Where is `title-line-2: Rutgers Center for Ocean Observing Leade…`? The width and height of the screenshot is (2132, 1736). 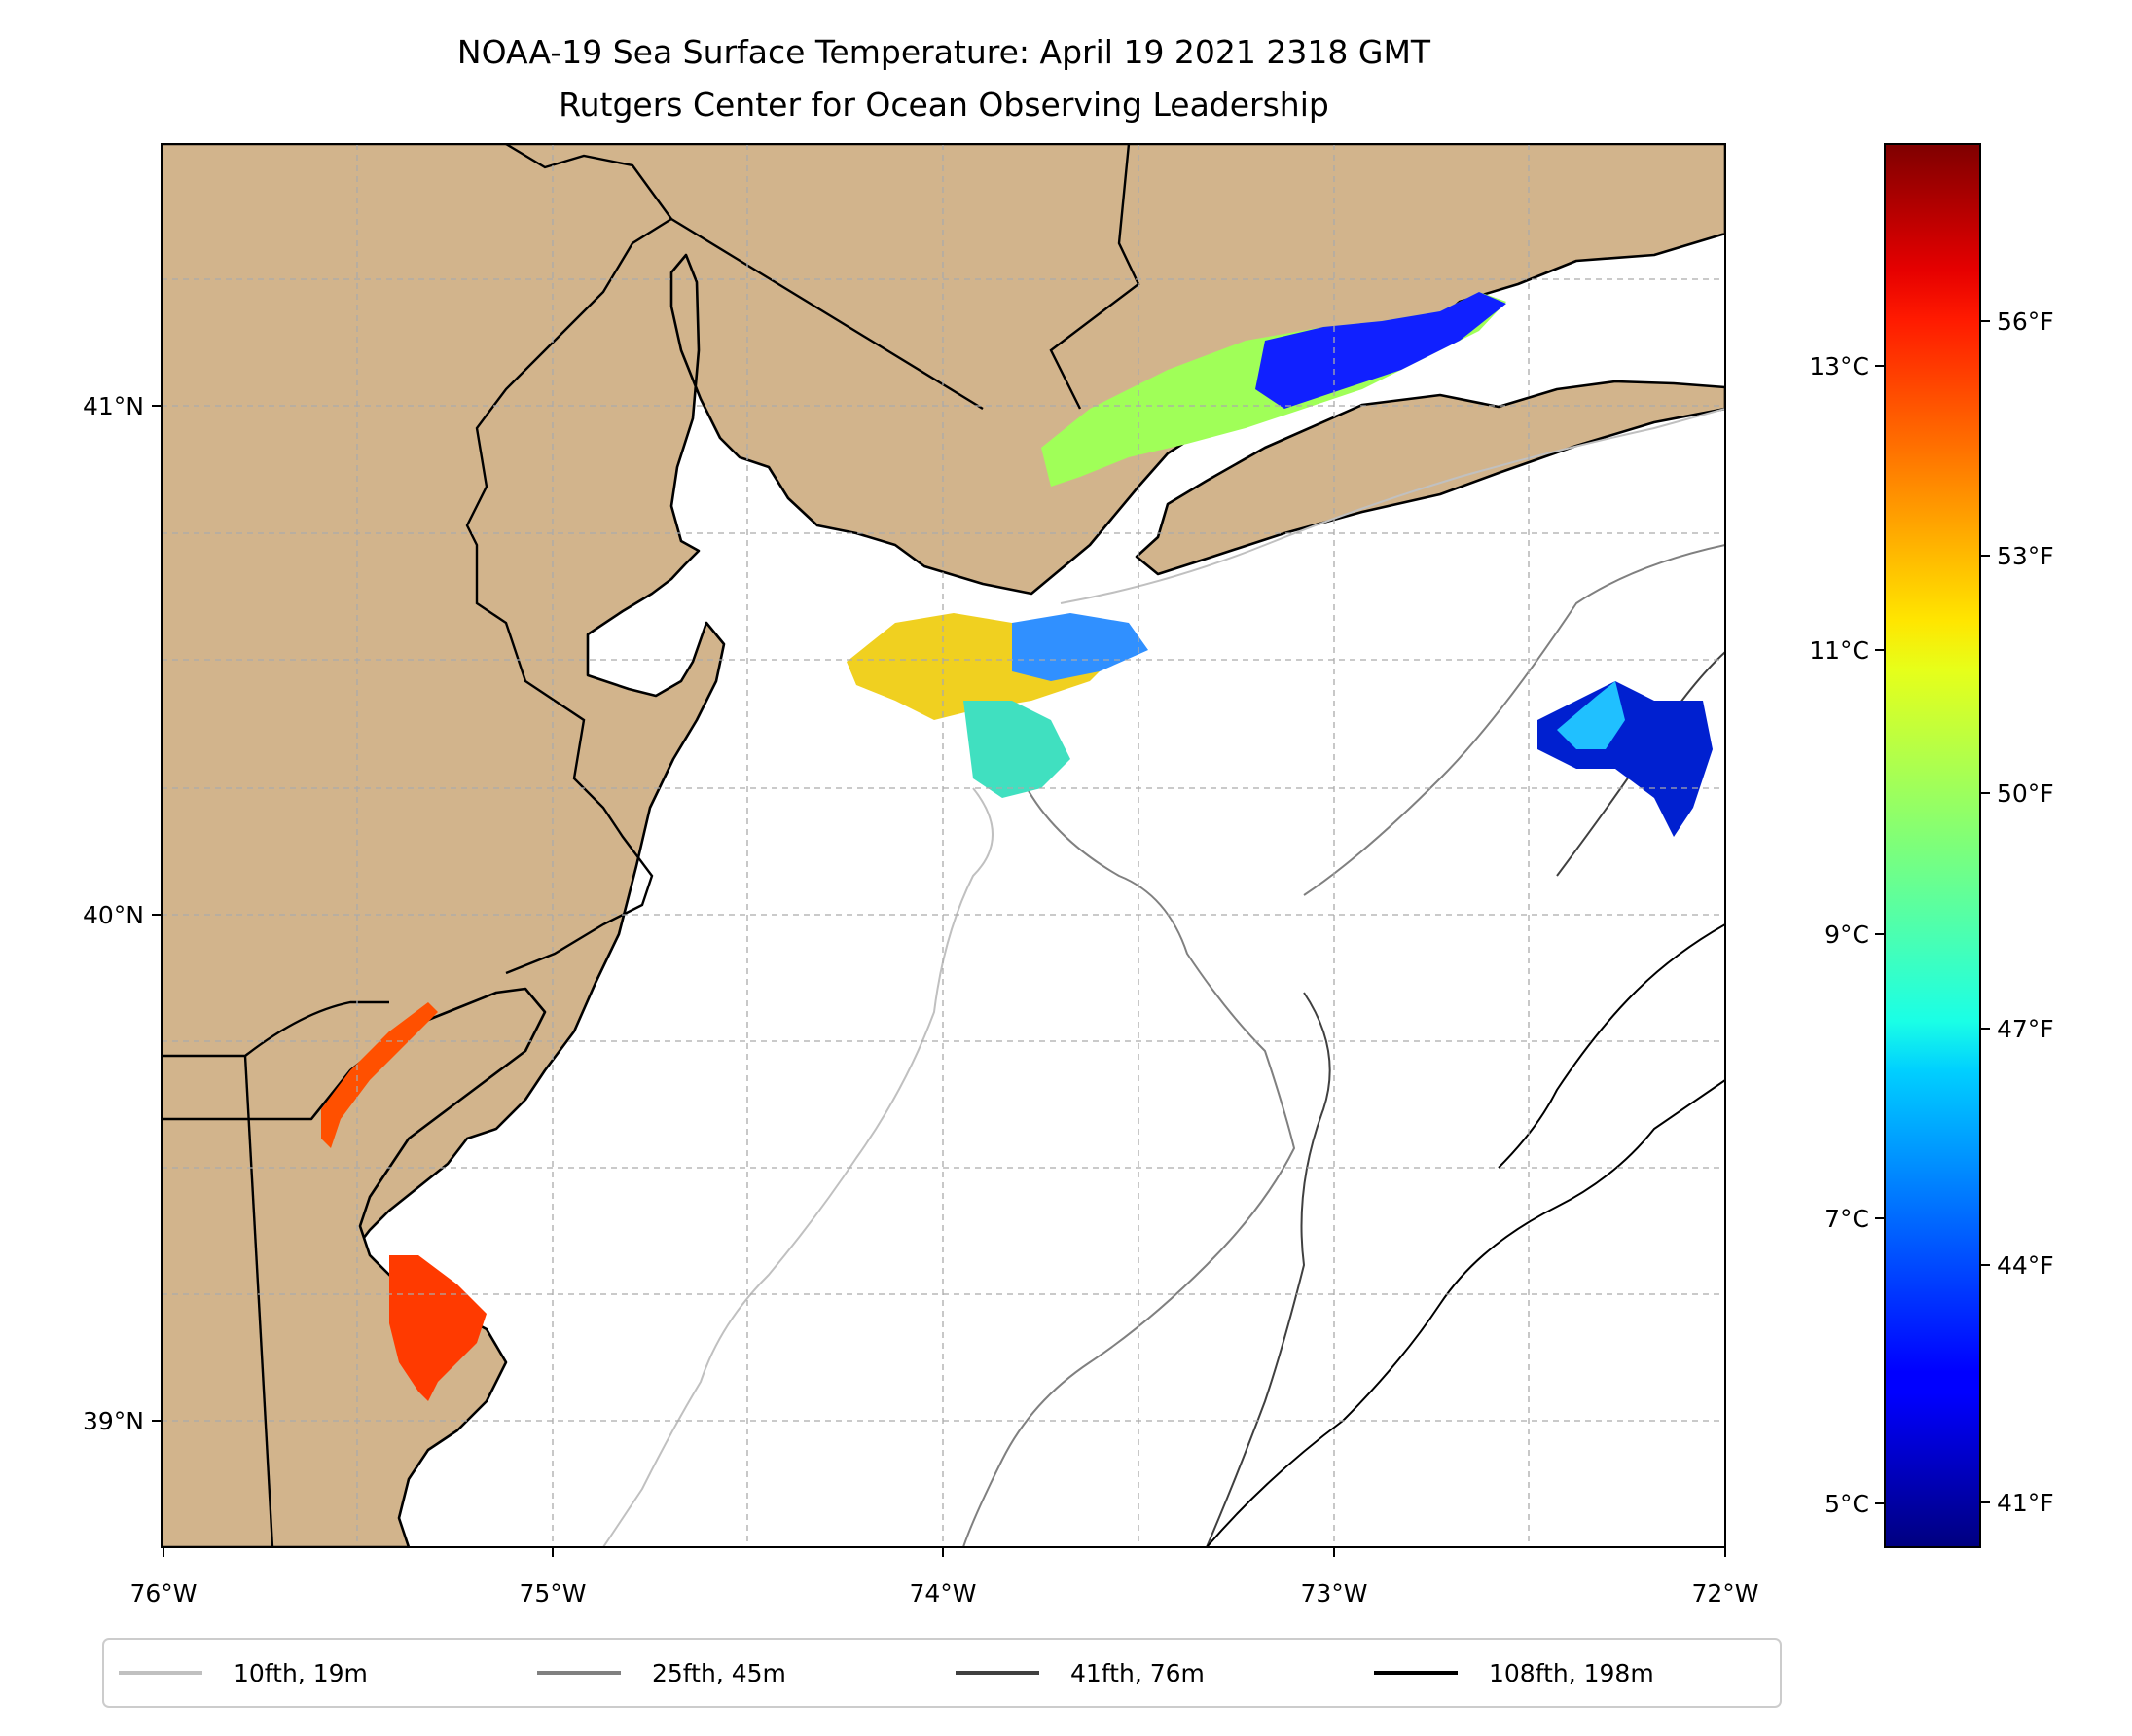 title-line-2: Rutgers Center for Ocean Observing Leade… is located at coordinates (944, 105).